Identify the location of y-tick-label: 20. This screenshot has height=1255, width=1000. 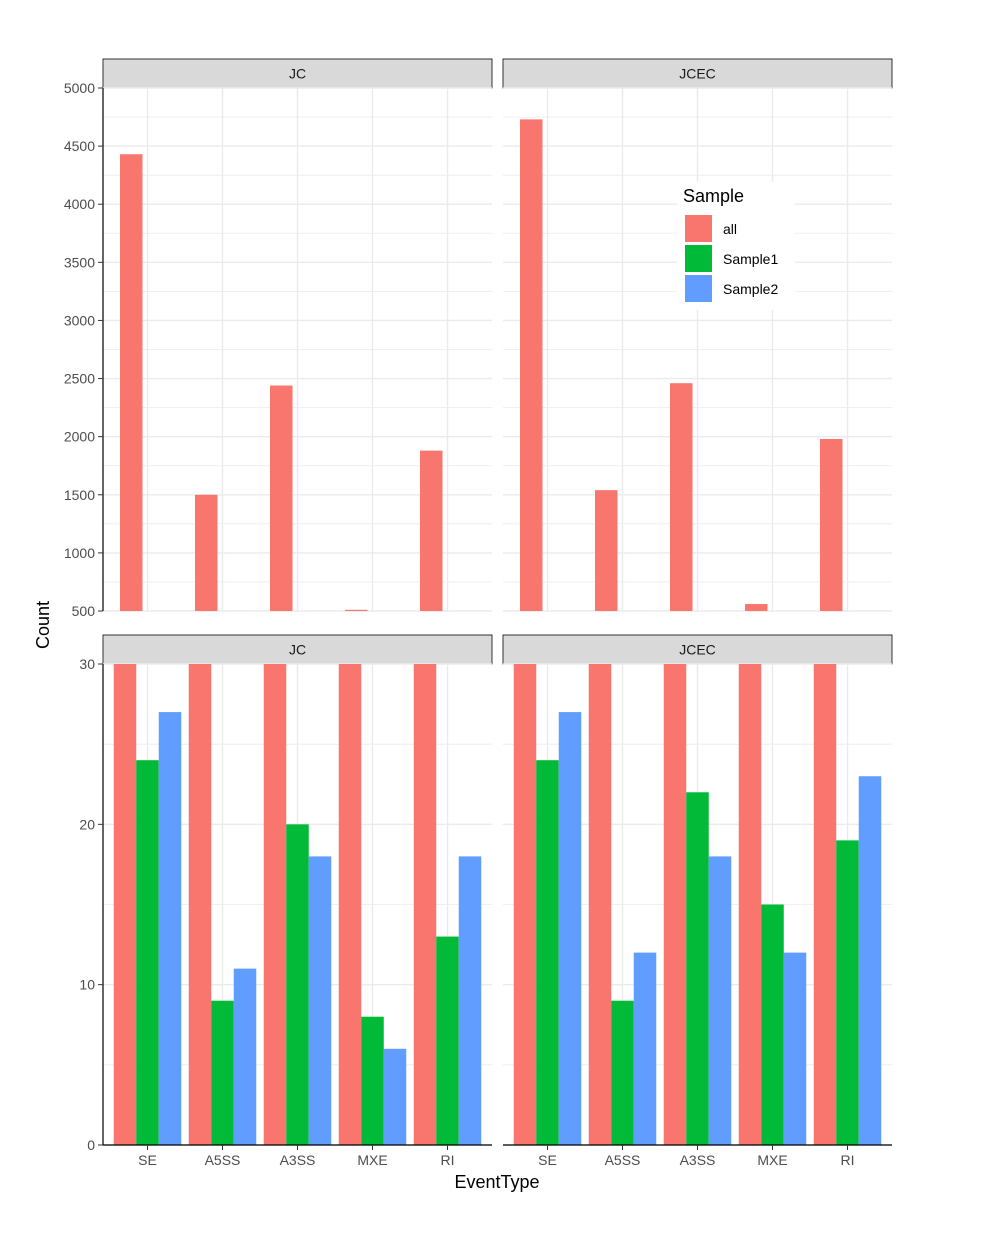
(87, 824).